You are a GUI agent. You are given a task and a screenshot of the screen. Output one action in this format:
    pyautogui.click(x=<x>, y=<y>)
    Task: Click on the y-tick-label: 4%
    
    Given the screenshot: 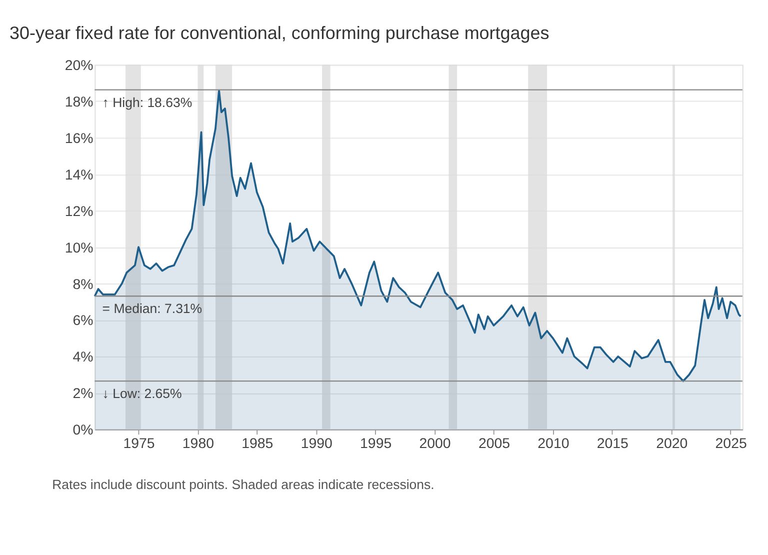 What is the action you would take?
    pyautogui.click(x=83, y=358)
    